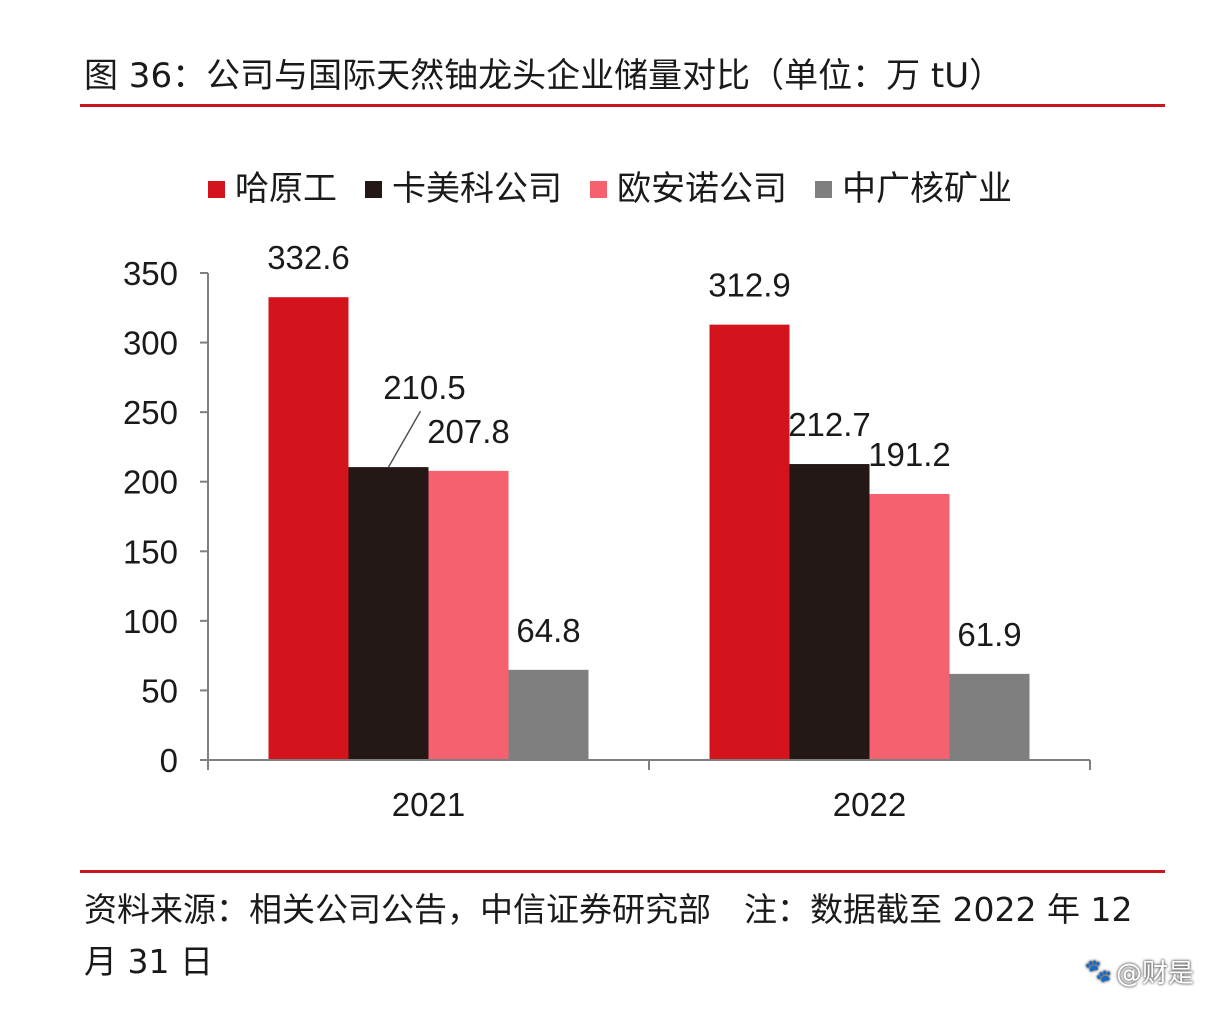 The height and width of the screenshot is (1016, 1220). Describe the element at coordinates (150, 621) in the screenshot. I see `y-tick-label: 100` at that location.